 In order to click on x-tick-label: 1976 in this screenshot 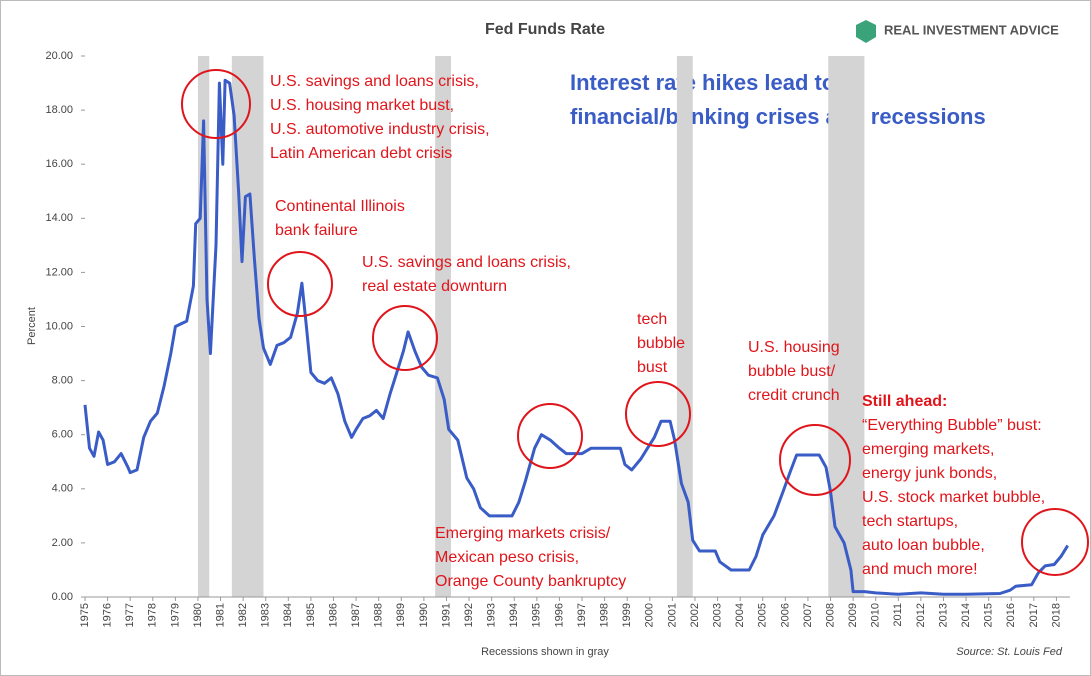, I will do `click(107, 615)`.